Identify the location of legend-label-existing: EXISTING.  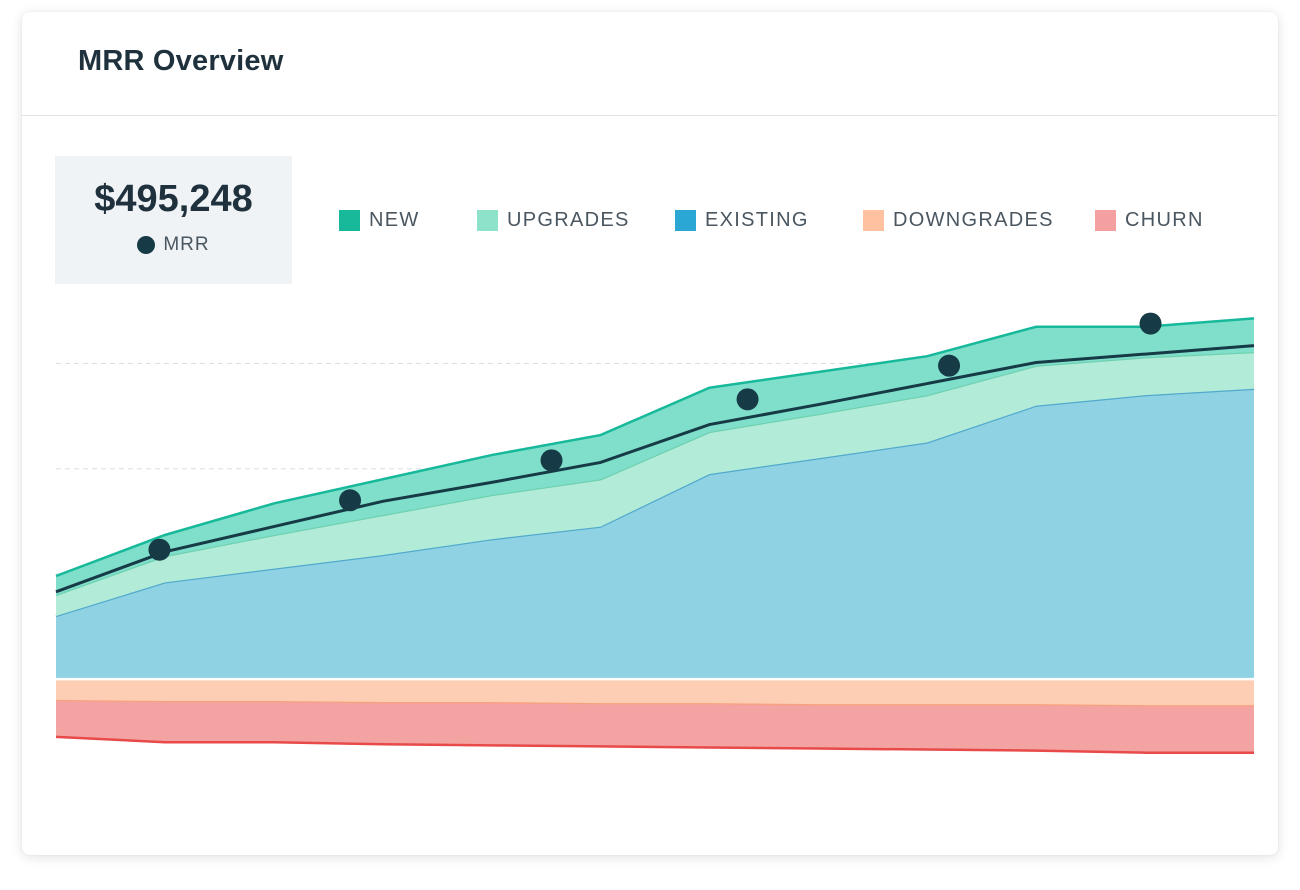
(757, 220).